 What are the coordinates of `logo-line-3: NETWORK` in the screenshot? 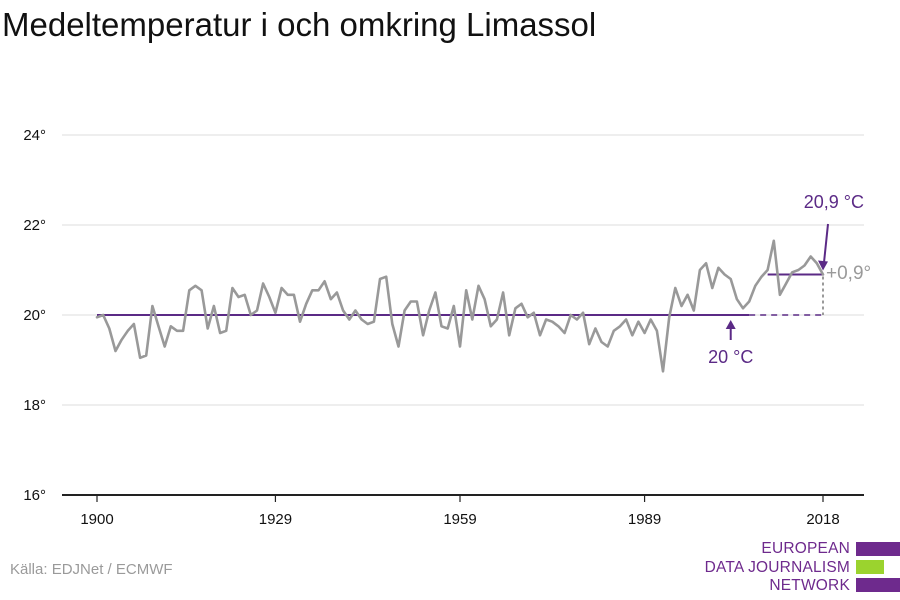 It's located at (809, 585).